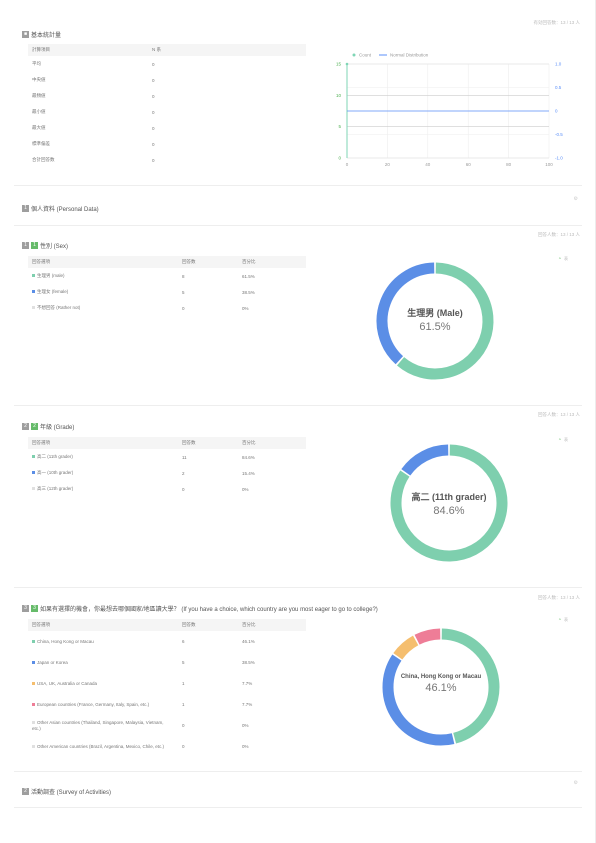 The width and height of the screenshot is (596, 843). What do you see at coordinates (559, 158) in the screenshot?
I see `y-right-tick-label: -1.0` at bounding box center [559, 158].